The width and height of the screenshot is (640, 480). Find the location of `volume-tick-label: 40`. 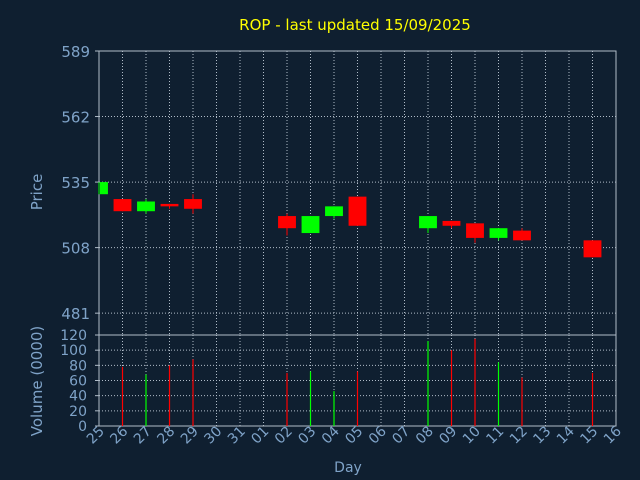

volume-tick-label: 40 is located at coordinates (78, 397).